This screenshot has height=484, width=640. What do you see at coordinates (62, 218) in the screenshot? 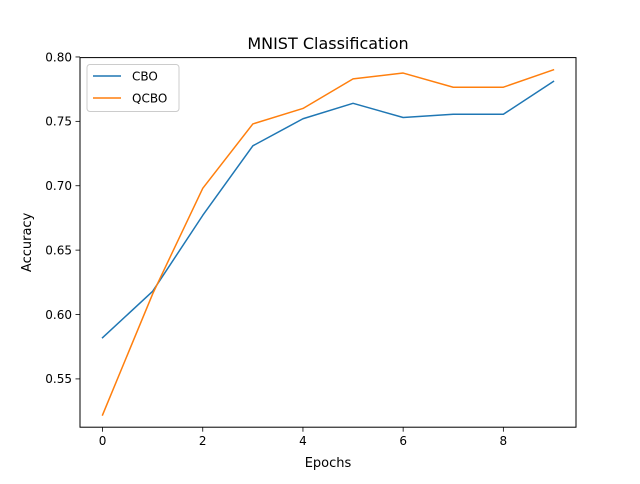
I see `y-axis-ticks: 0.55 0.60 0.65 0.70 0.75 0.80` at bounding box center [62, 218].